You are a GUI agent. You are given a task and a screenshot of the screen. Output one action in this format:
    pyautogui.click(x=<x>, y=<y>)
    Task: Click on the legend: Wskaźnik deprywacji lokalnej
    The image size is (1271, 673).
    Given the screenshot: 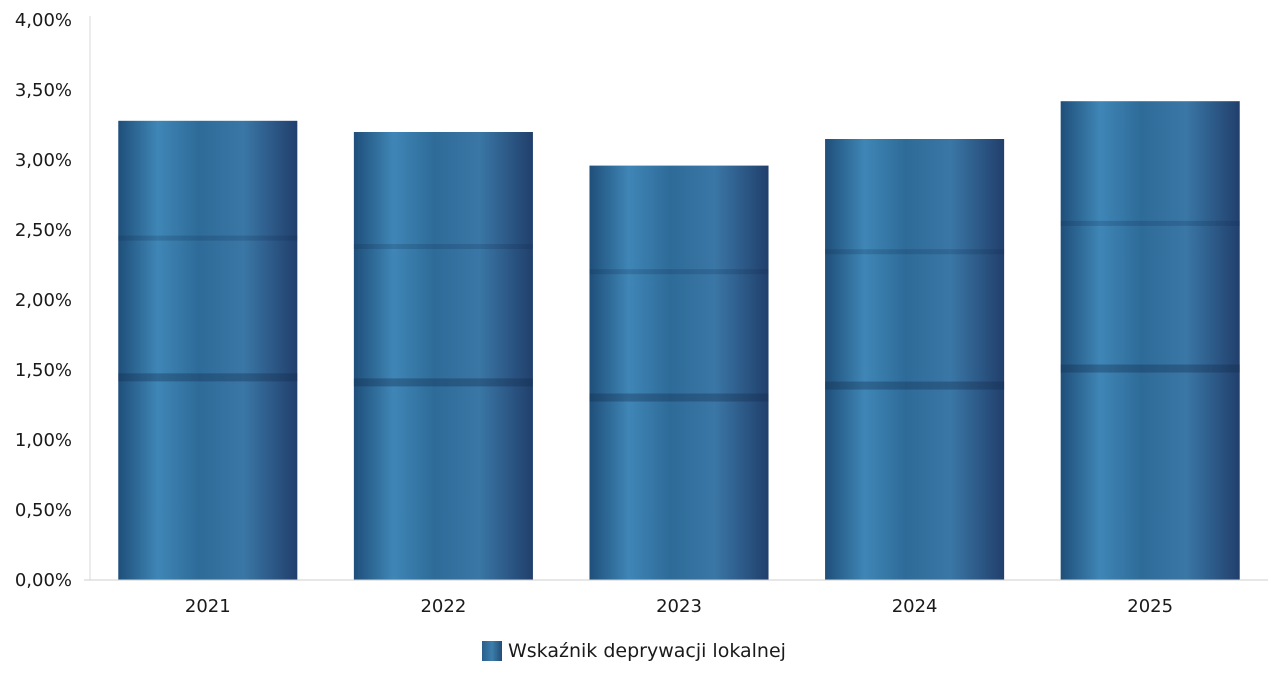 What is the action you would take?
    pyautogui.click(x=634, y=651)
    